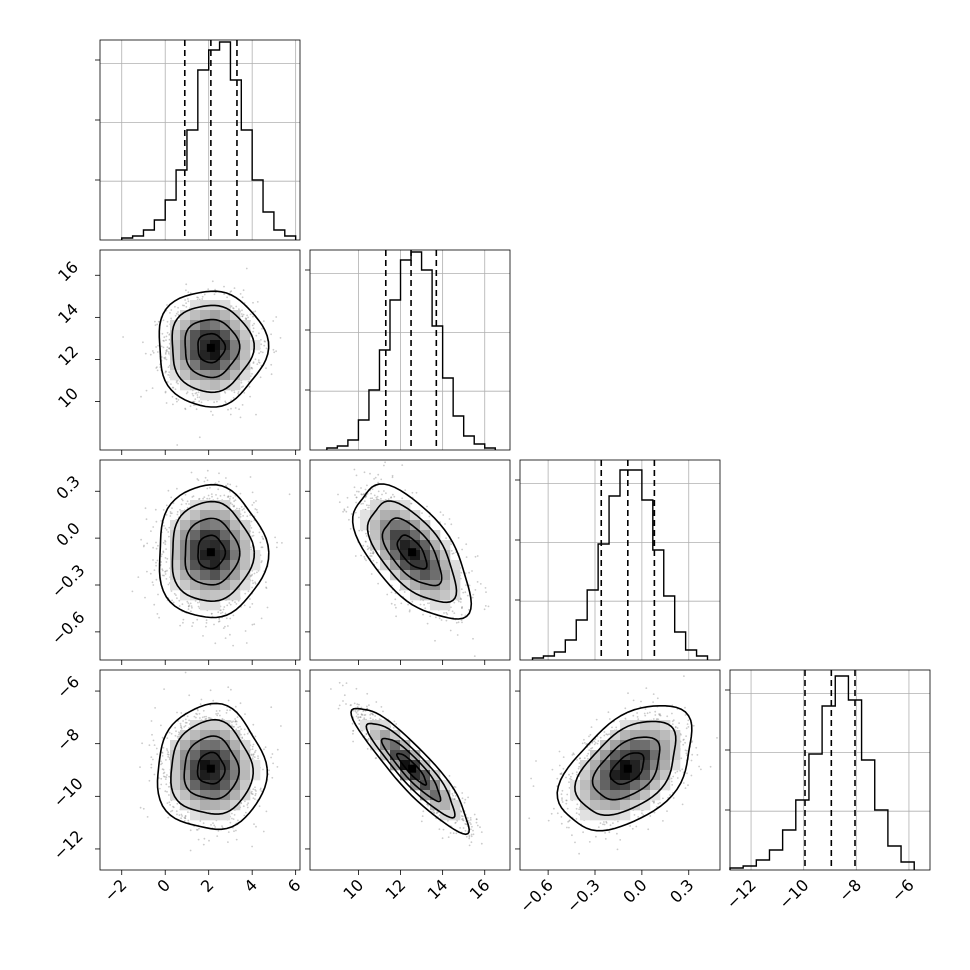 The height and width of the screenshot is (970, 970). I want to click on x-tick-label: −10, so click(793, 893).